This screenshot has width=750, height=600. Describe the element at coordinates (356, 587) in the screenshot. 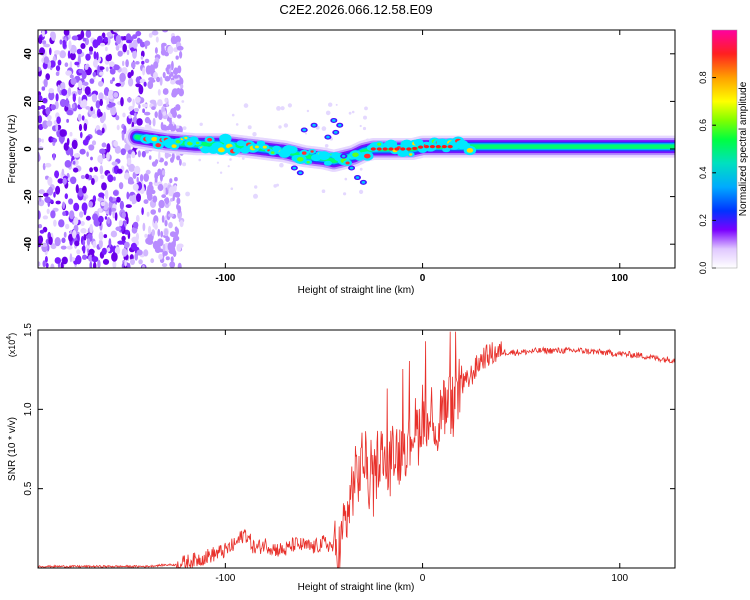

I see `snr-xlabel: Height of straight line (km)` at that location.